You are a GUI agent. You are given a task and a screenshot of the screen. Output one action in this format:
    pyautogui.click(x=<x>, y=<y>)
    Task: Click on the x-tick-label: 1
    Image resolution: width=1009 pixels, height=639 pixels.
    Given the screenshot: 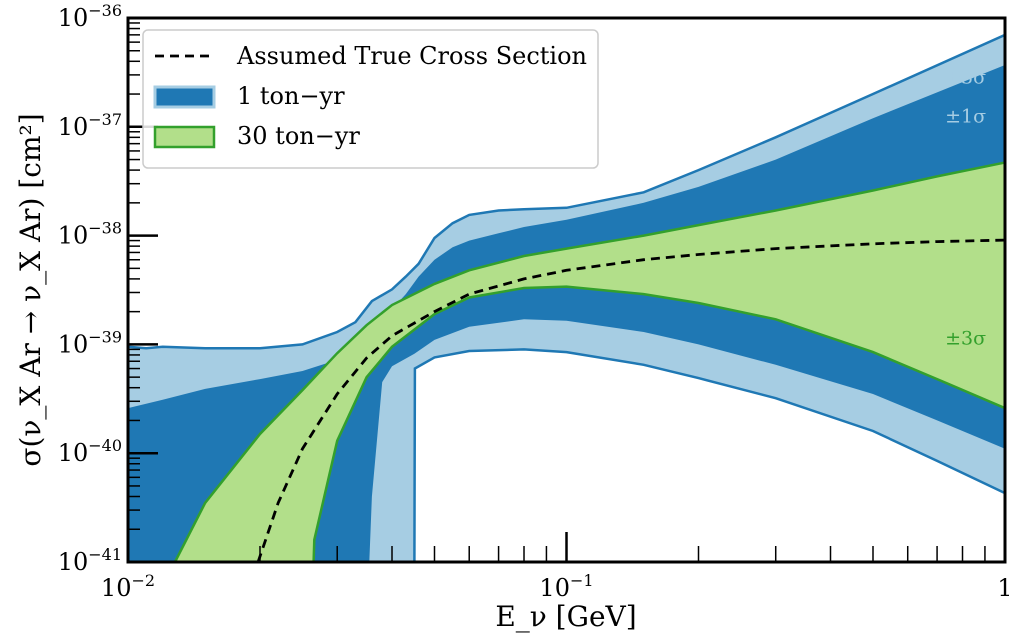 What is the action you would take?
    pyautogui.click(x=1003, y=588)
    